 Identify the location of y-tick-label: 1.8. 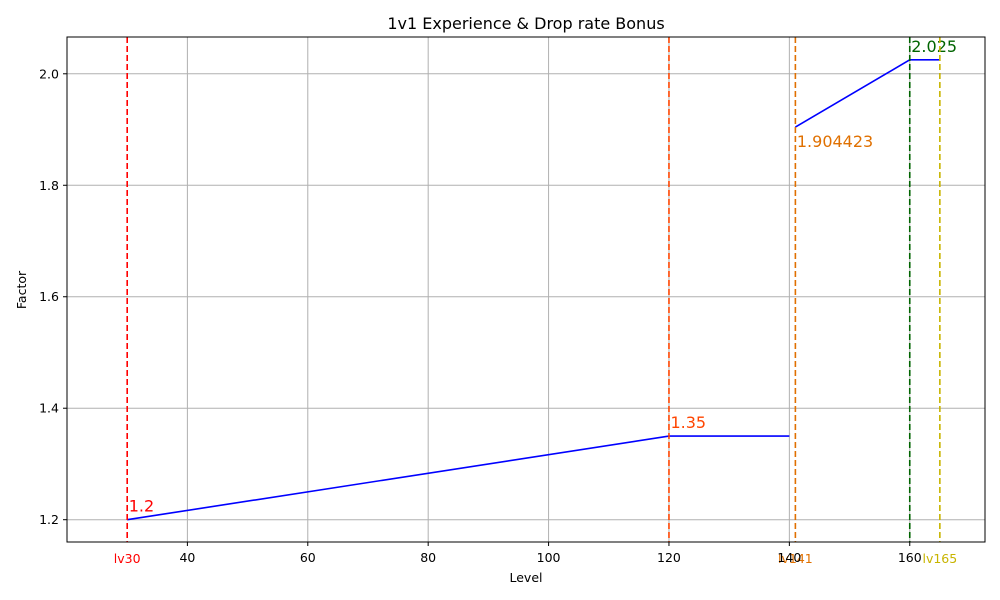
(49, 185).